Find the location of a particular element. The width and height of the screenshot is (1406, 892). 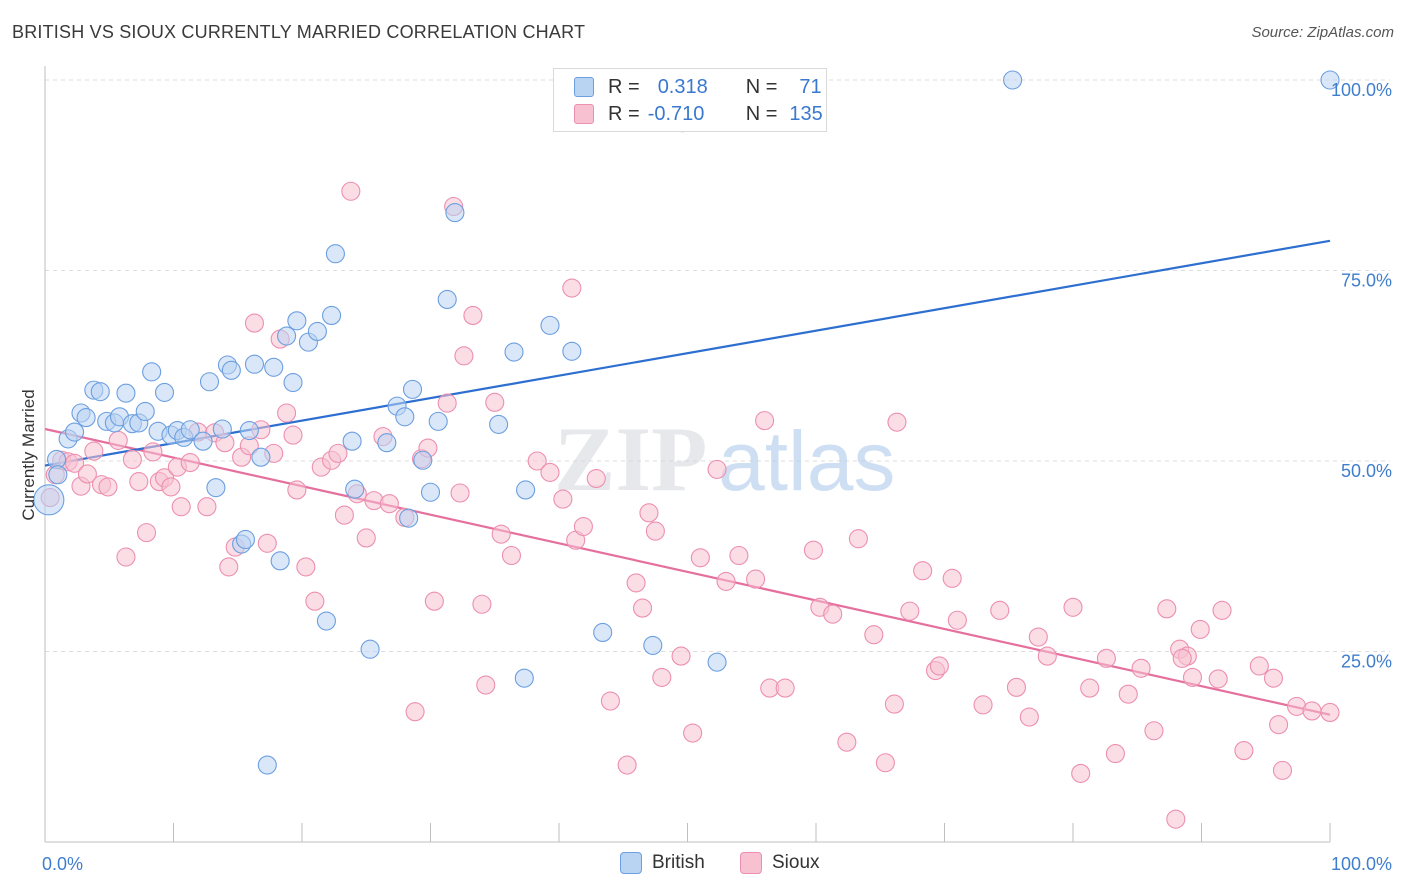

source-credit: Source: ZipAtlas.com is located at coordinates (1322, 32).